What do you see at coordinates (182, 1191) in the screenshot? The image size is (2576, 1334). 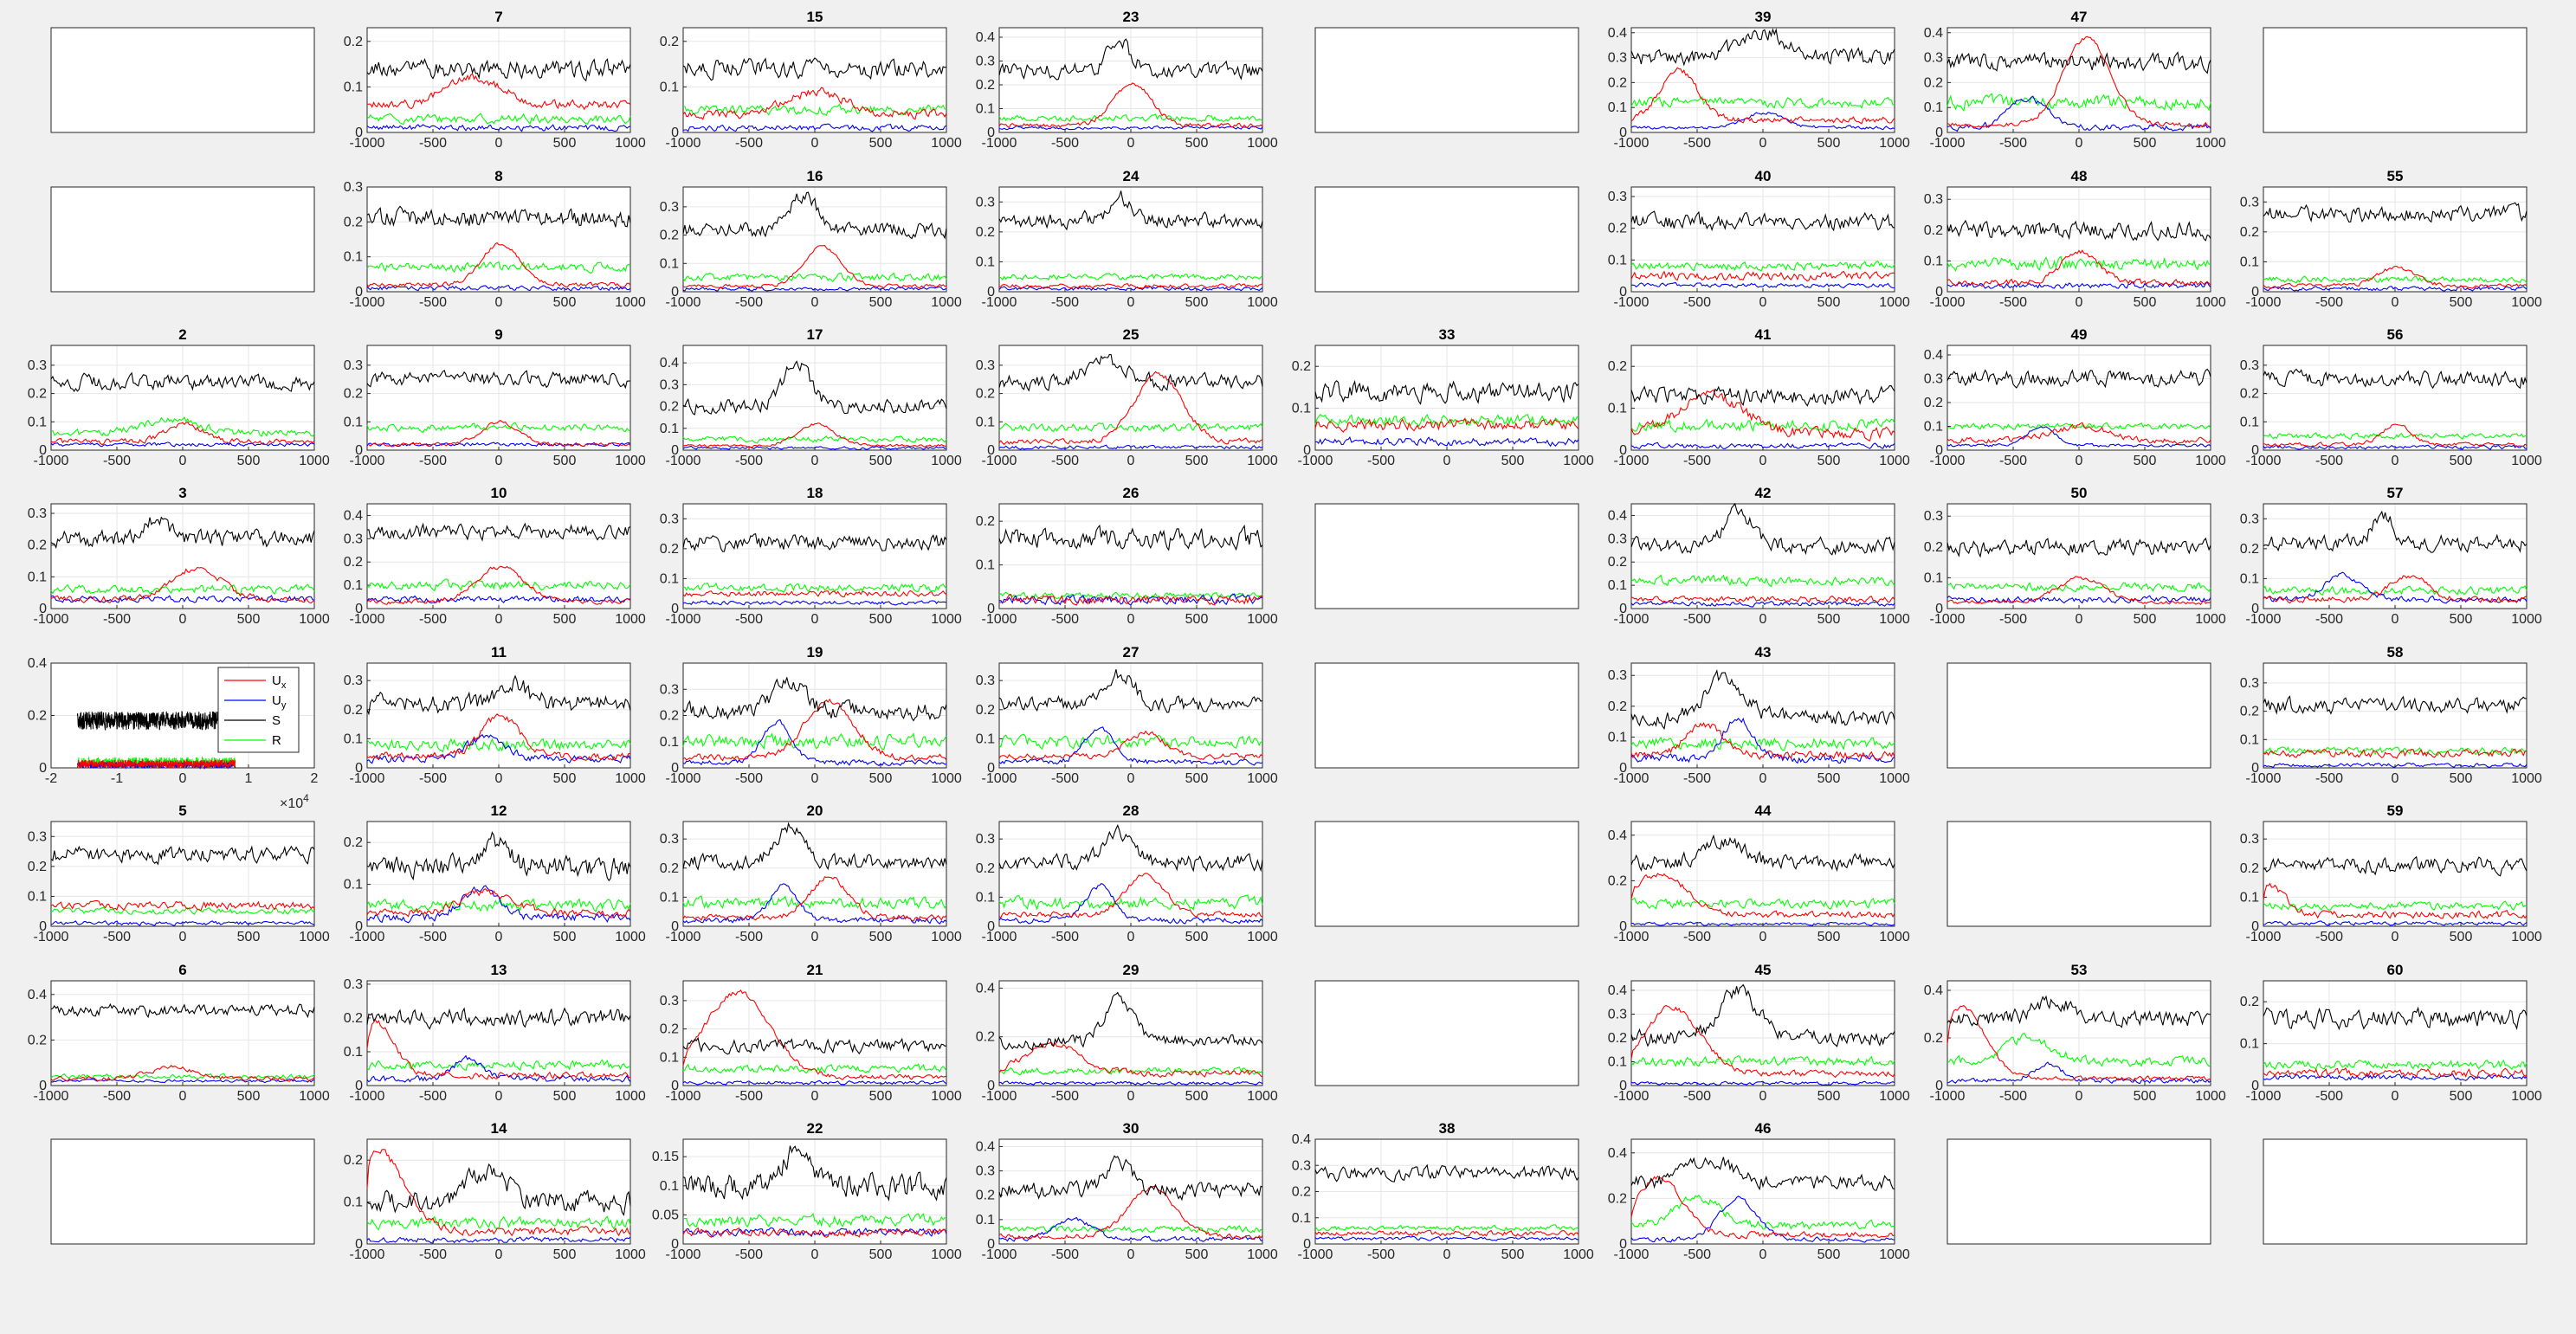 I see `subplot-r7c0` at bounding box center [182, 1191].